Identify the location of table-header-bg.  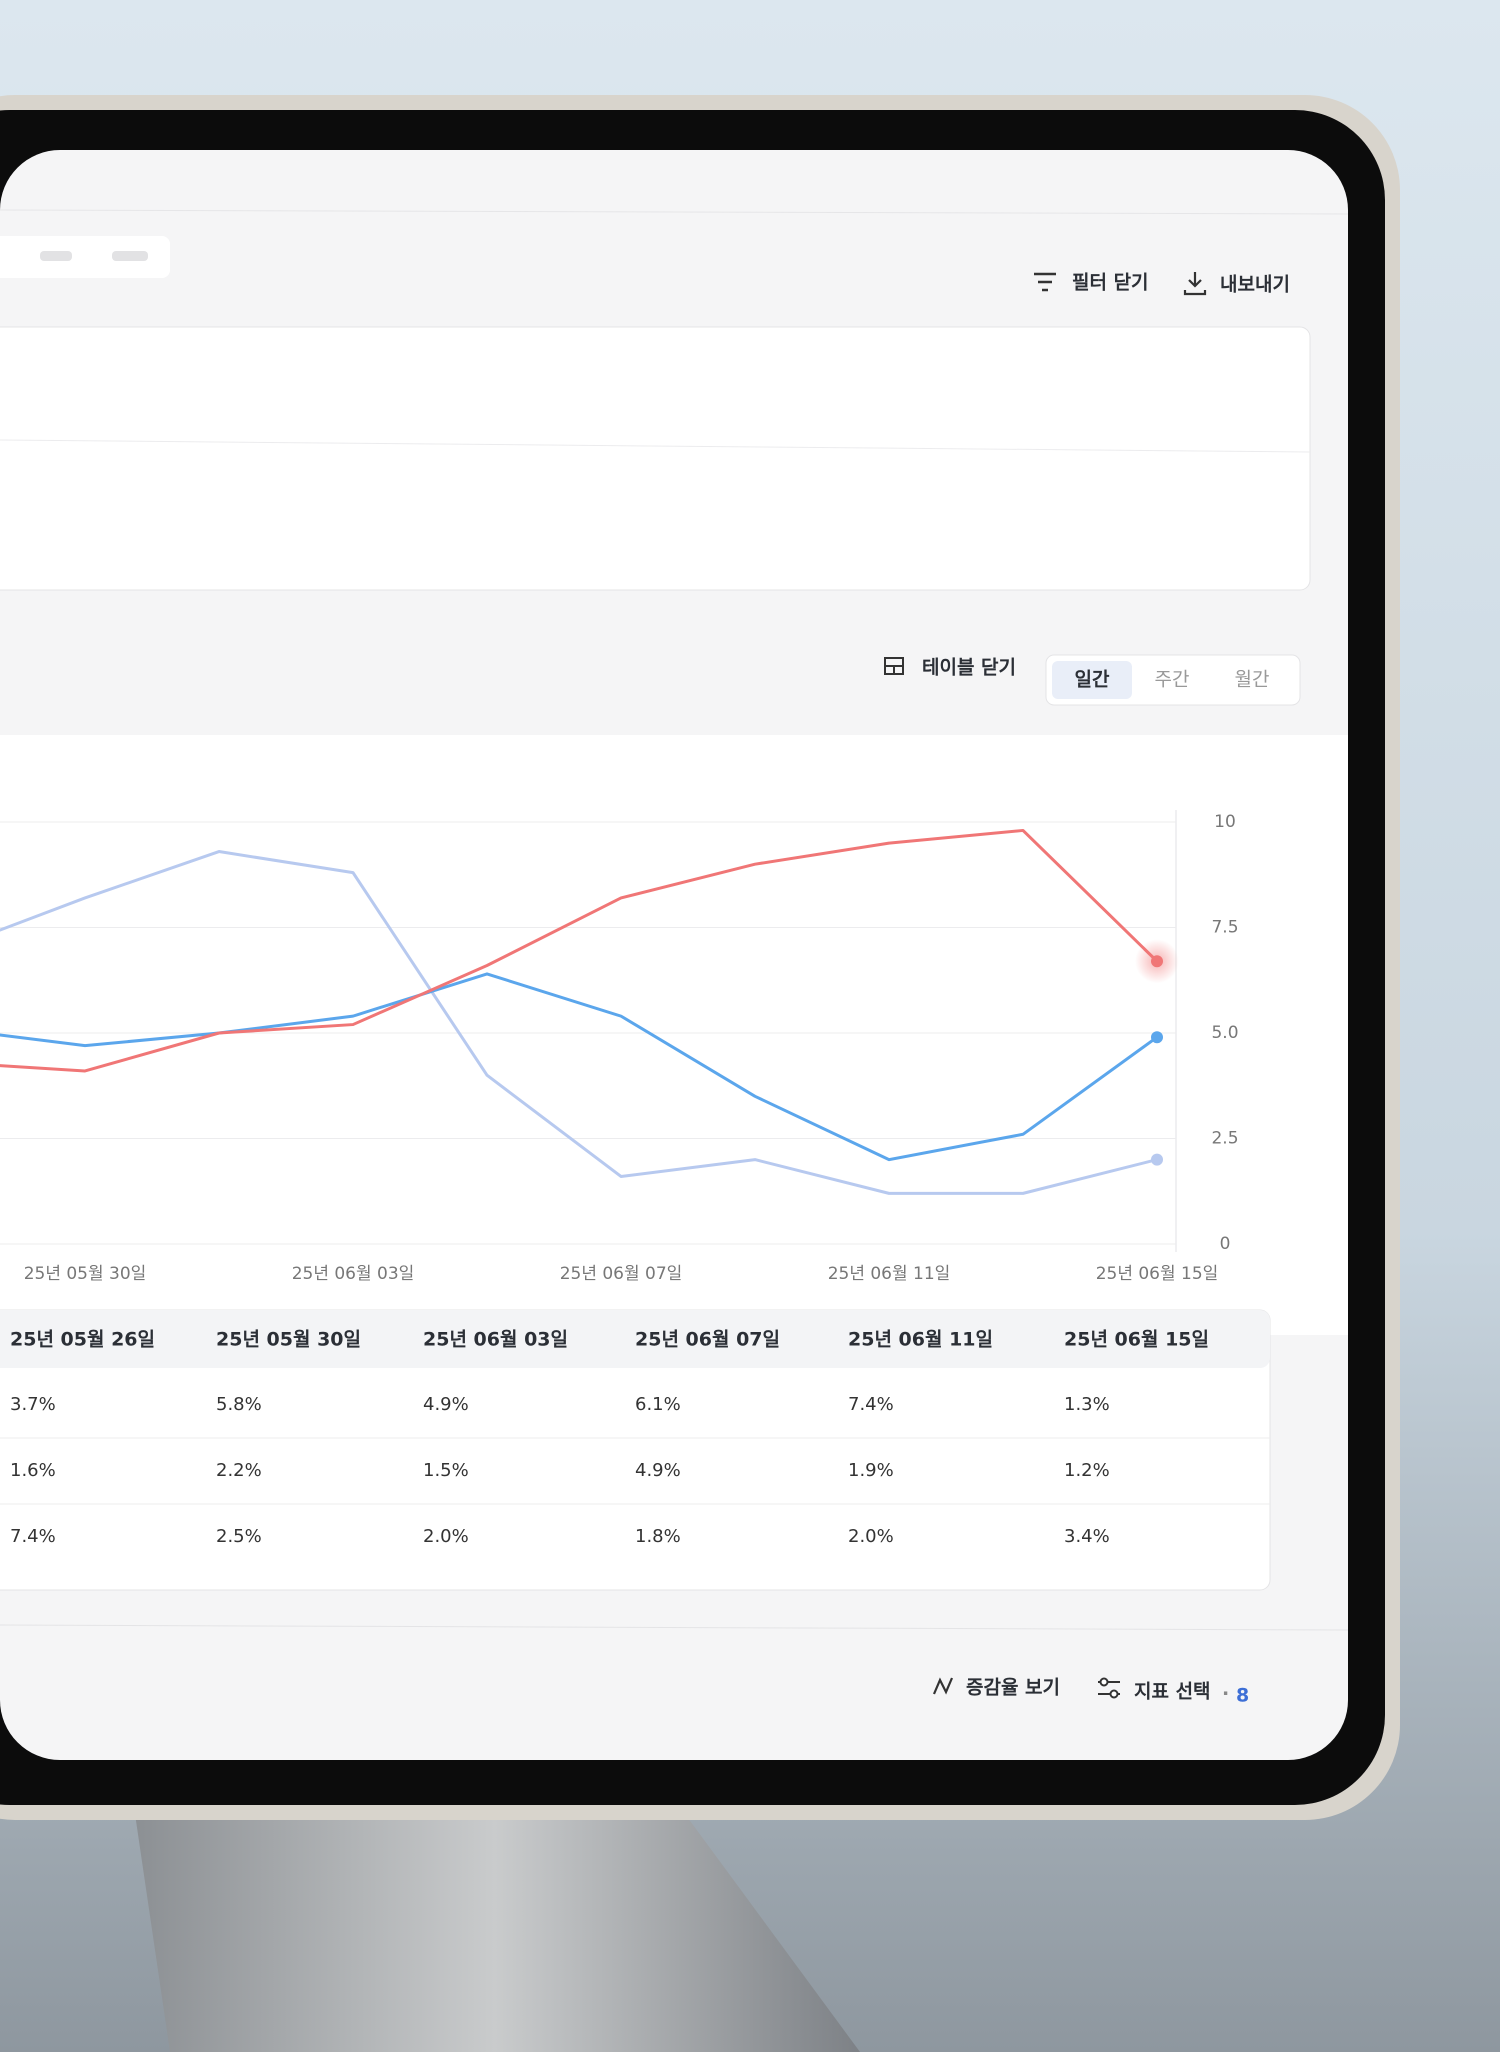
(635, 1339).